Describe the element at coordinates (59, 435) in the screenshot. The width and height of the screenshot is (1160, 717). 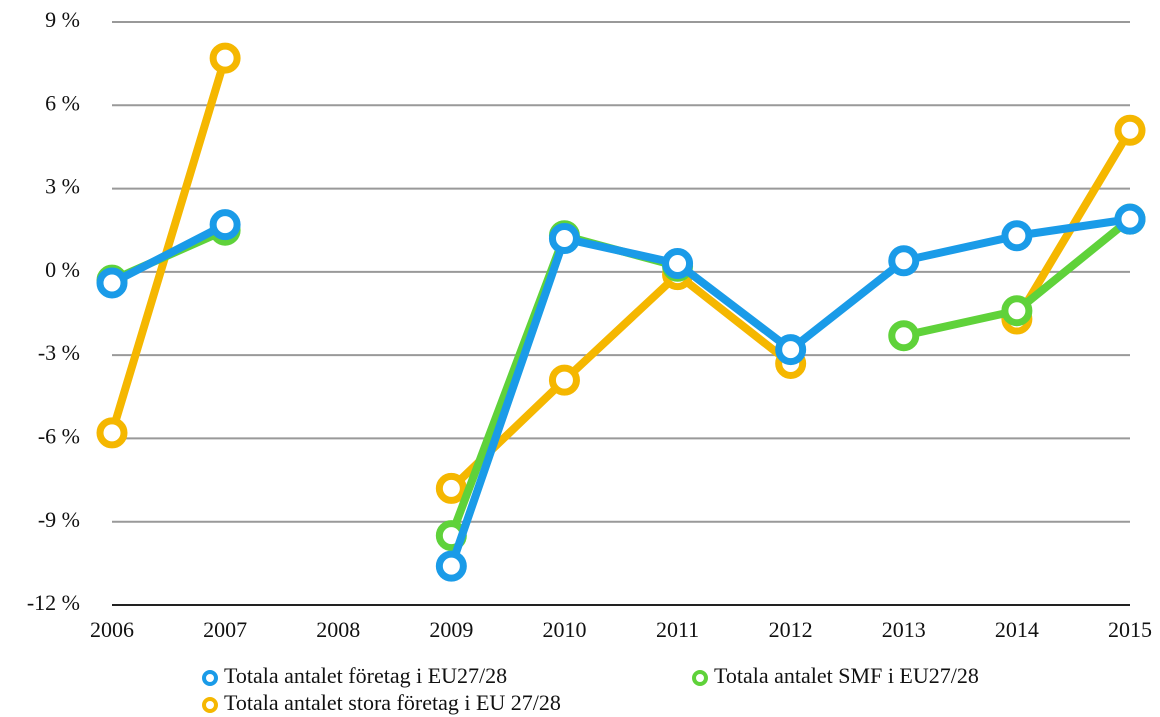
I see `y-tick-label: -6 %` at that location.